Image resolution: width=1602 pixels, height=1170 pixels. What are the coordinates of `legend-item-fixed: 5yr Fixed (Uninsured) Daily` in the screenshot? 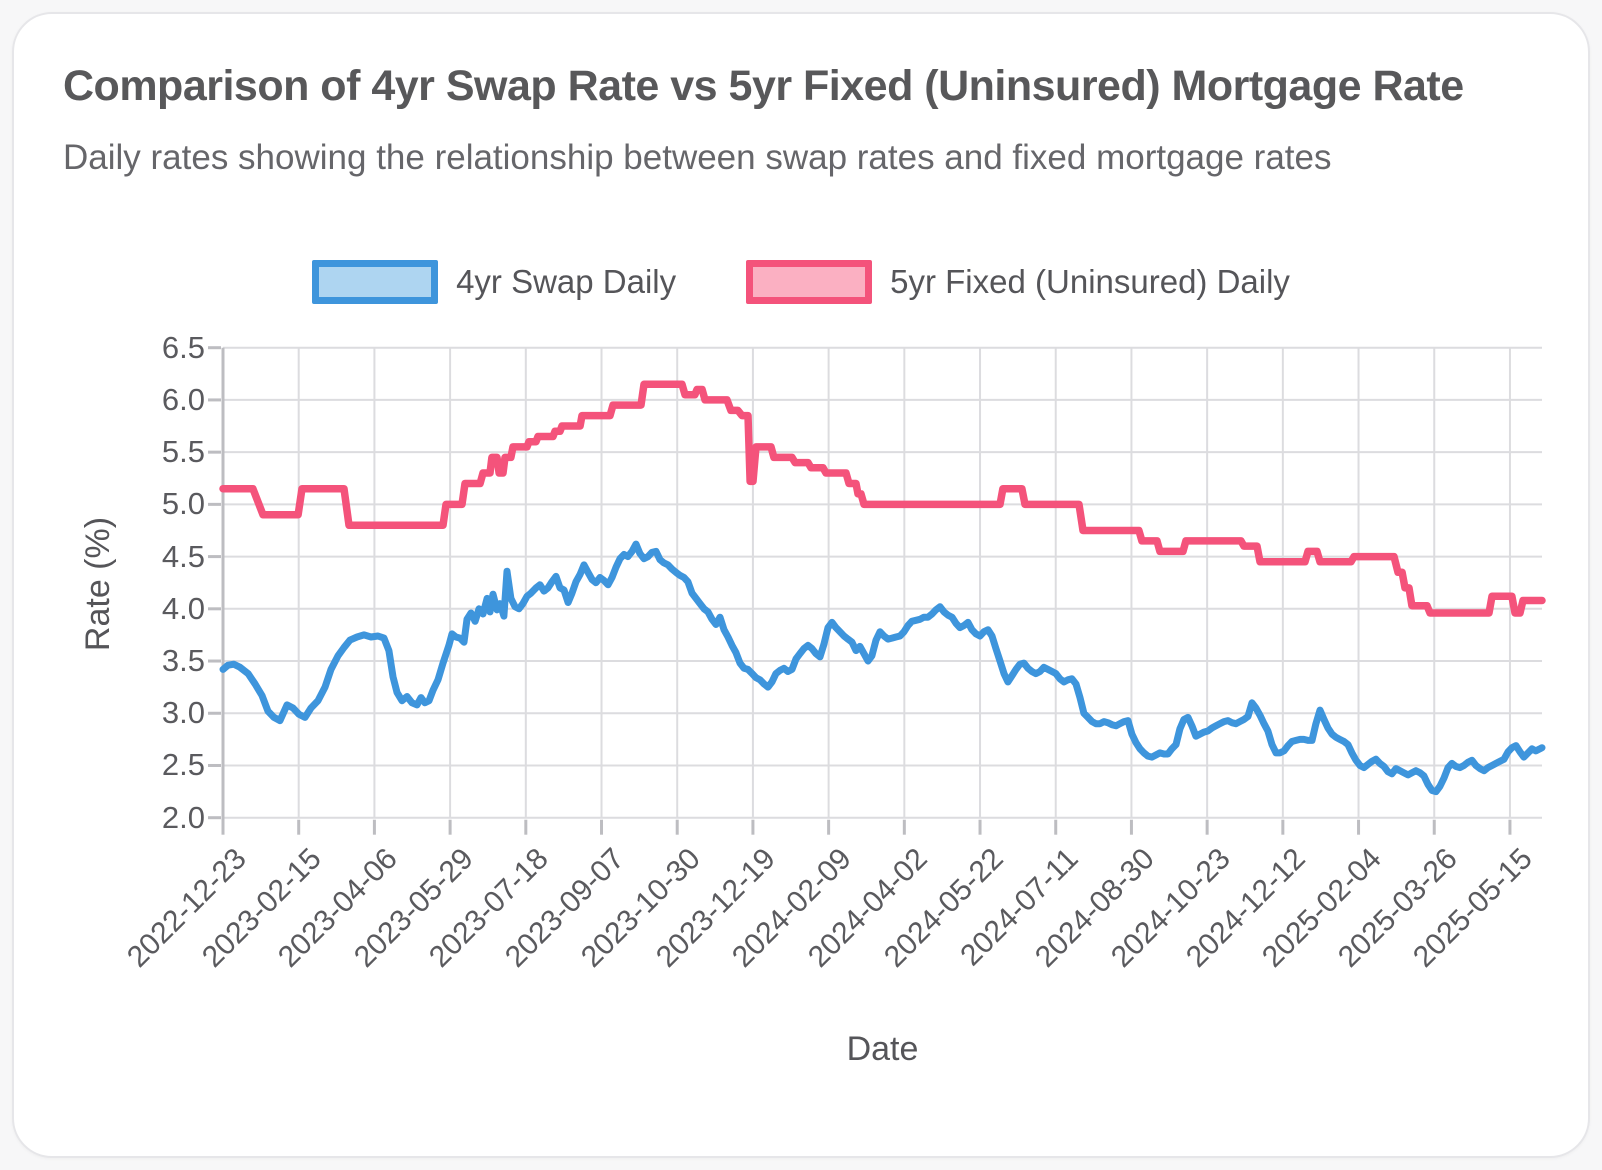 It's located at (1018, 282).